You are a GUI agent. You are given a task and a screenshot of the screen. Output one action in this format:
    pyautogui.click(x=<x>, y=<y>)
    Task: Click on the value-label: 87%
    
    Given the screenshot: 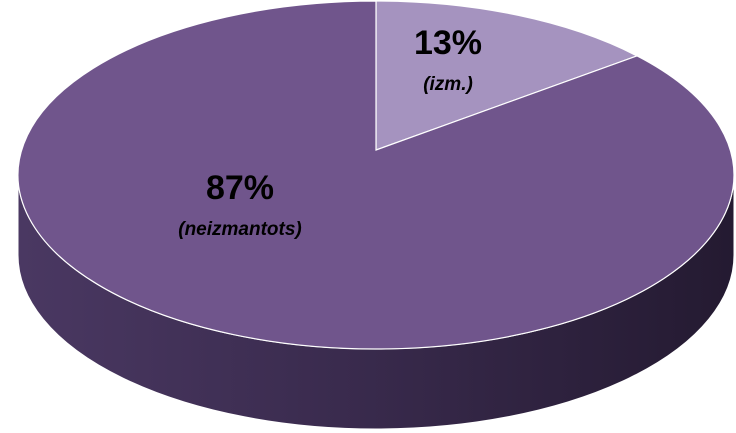 What is the action you would take?
    pyautogui.click(x=240, y=188)
    